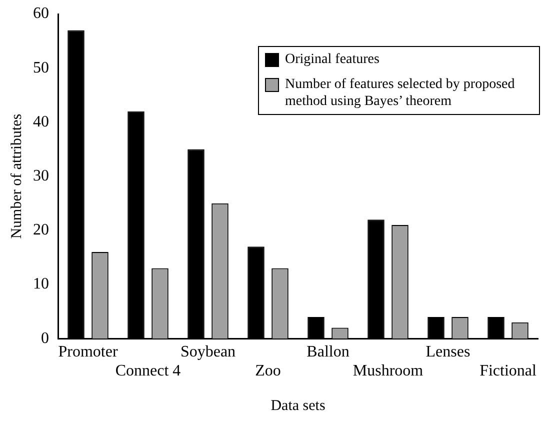 Image resolution: width=558 pixels, height=423 pixels. Describe the element at coordinates (41, 121) in the screenshot. I see `y-tick-label: 40` at that location.